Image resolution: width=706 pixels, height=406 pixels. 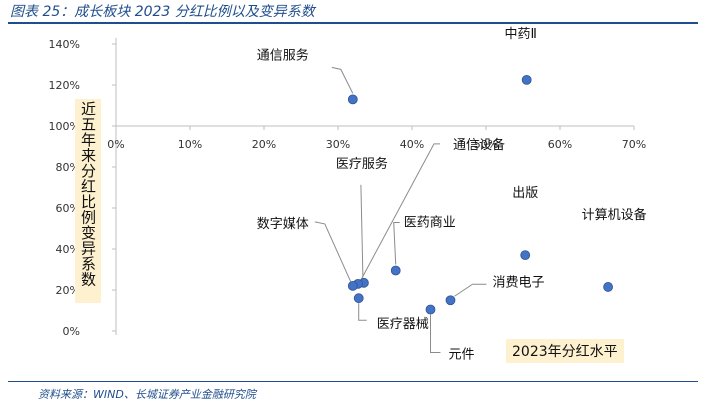 What do you see at coordinates (71, 331) in the screenshot?
I see `y-tick-label: 0%` at bounding box center [71, 331].